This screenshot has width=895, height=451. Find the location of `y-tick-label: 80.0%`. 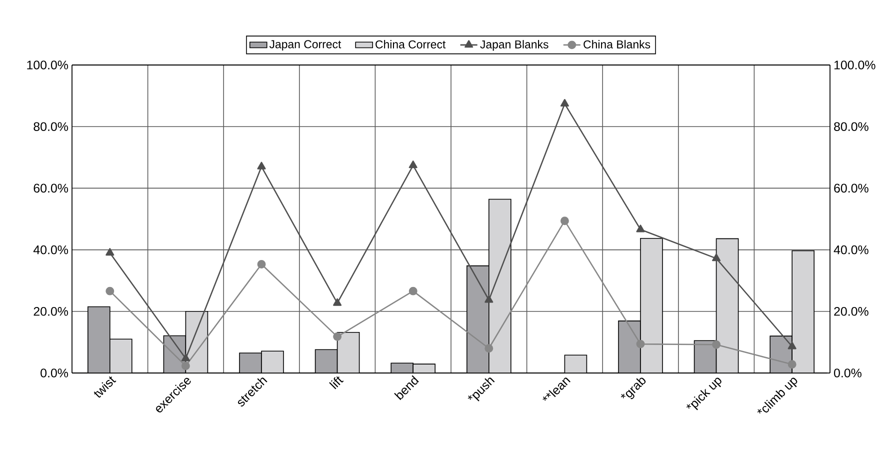

y-tick-label: 80.0% is located at coordinates (851, 127).